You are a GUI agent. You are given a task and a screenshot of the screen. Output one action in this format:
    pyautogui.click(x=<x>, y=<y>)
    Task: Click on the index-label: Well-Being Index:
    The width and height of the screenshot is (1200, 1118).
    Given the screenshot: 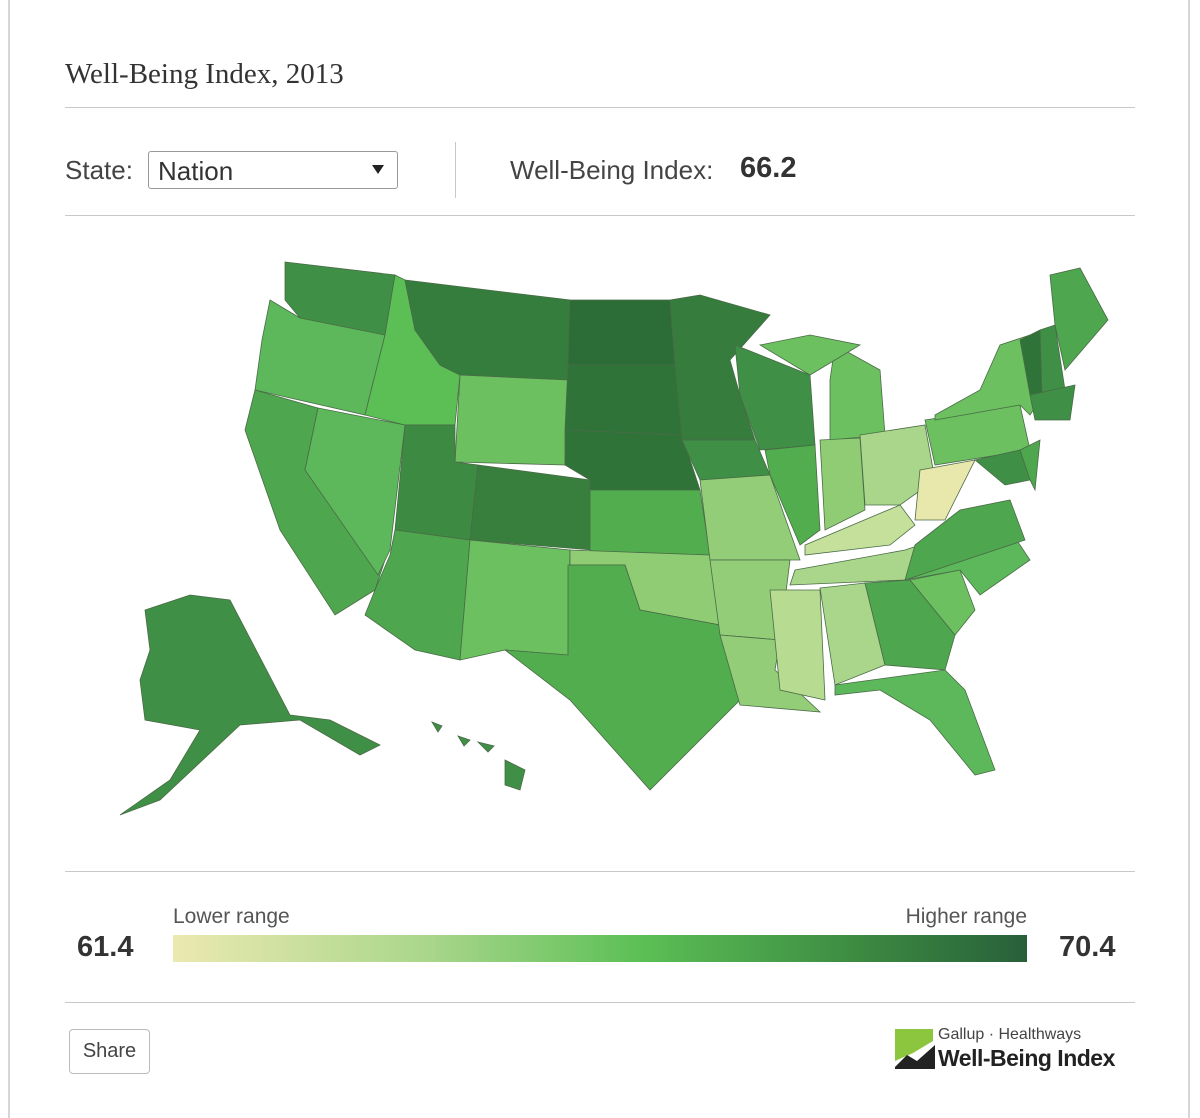 What is the action you would take?
    pyautogui.click(x=612, y=170)
    